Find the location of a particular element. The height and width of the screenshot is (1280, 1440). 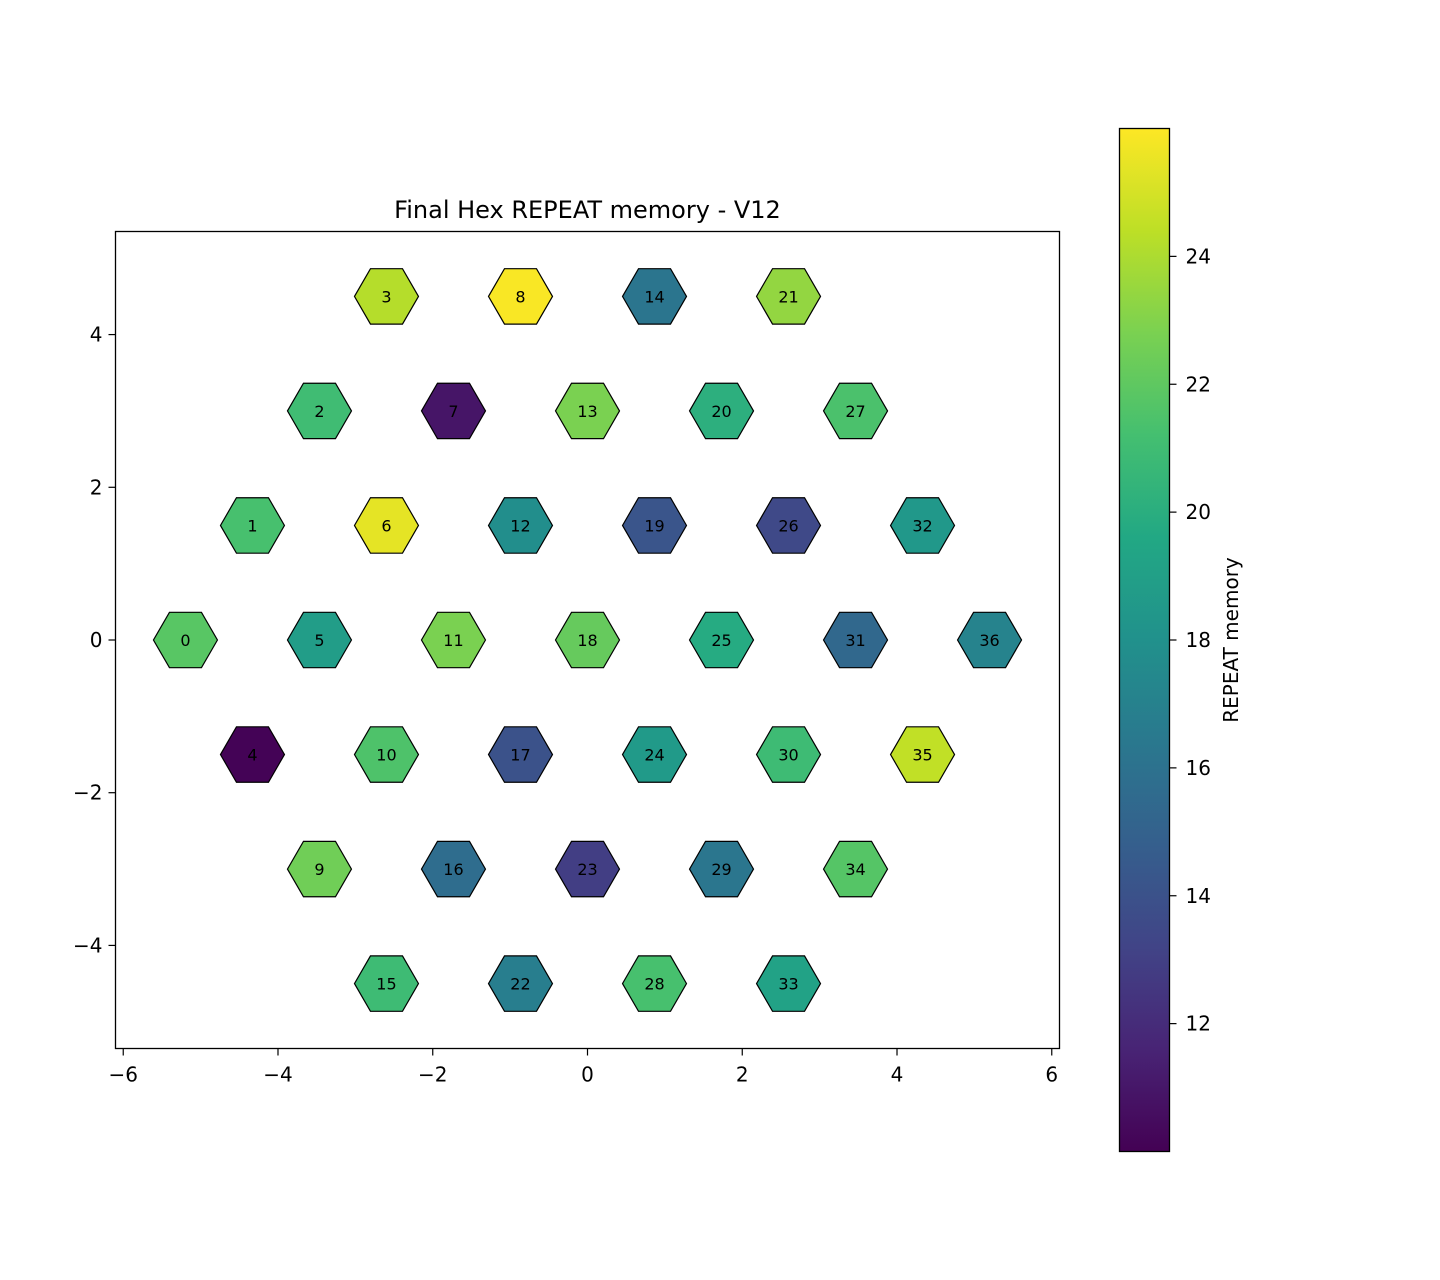

hex-cell-label: 20 is located at coordinates (721, 411).